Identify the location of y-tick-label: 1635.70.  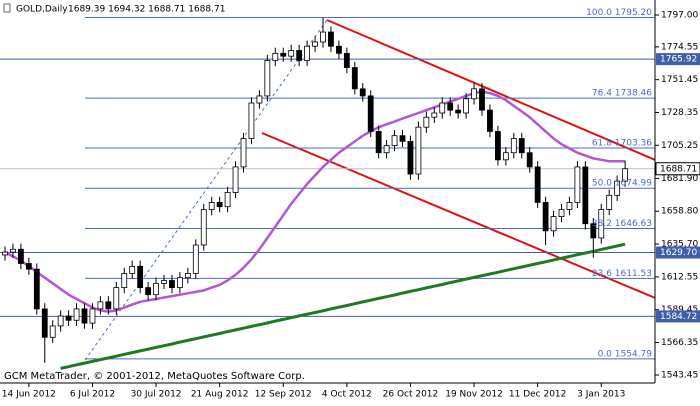
(679, 245).